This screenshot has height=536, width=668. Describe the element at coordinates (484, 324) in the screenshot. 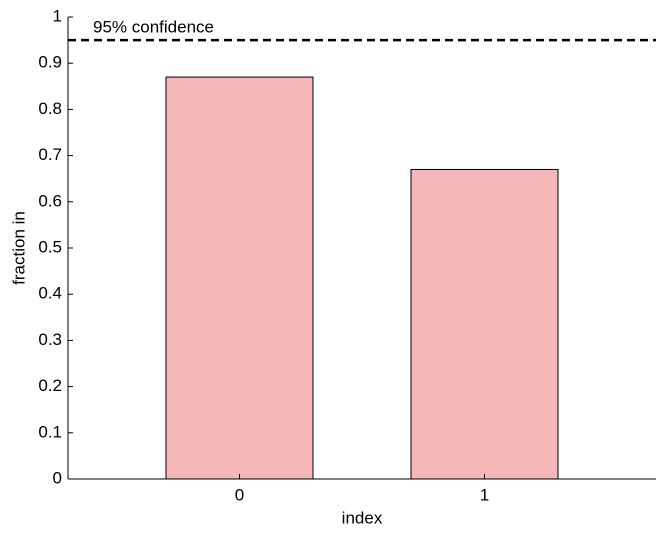

I see `bar` at that location.